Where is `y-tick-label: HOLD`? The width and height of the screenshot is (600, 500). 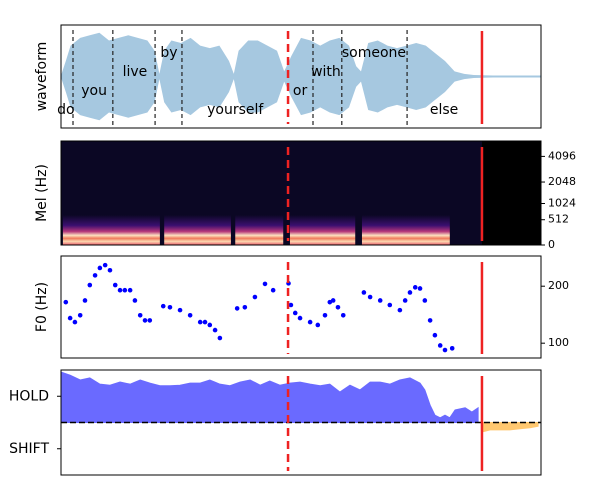 y-tick-label: HOLD is located at coordinates (29, 396).